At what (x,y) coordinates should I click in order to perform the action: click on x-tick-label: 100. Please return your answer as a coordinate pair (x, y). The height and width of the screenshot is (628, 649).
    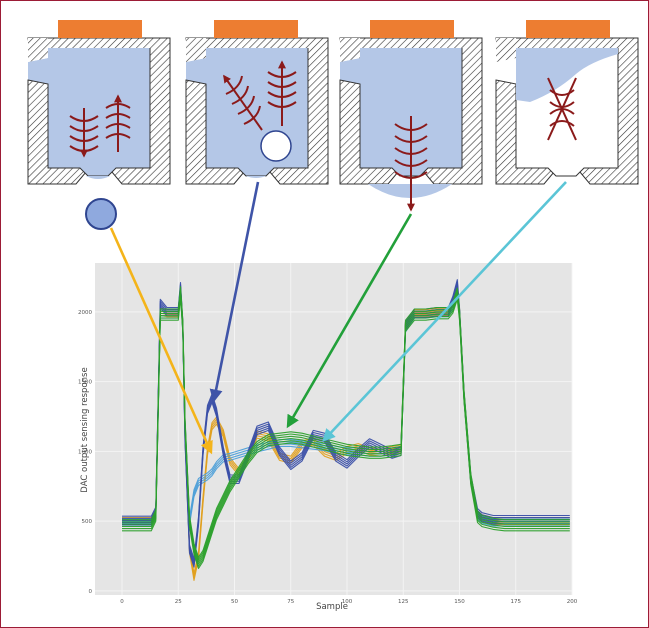
    Looking at the image, I should click on (347, 602).